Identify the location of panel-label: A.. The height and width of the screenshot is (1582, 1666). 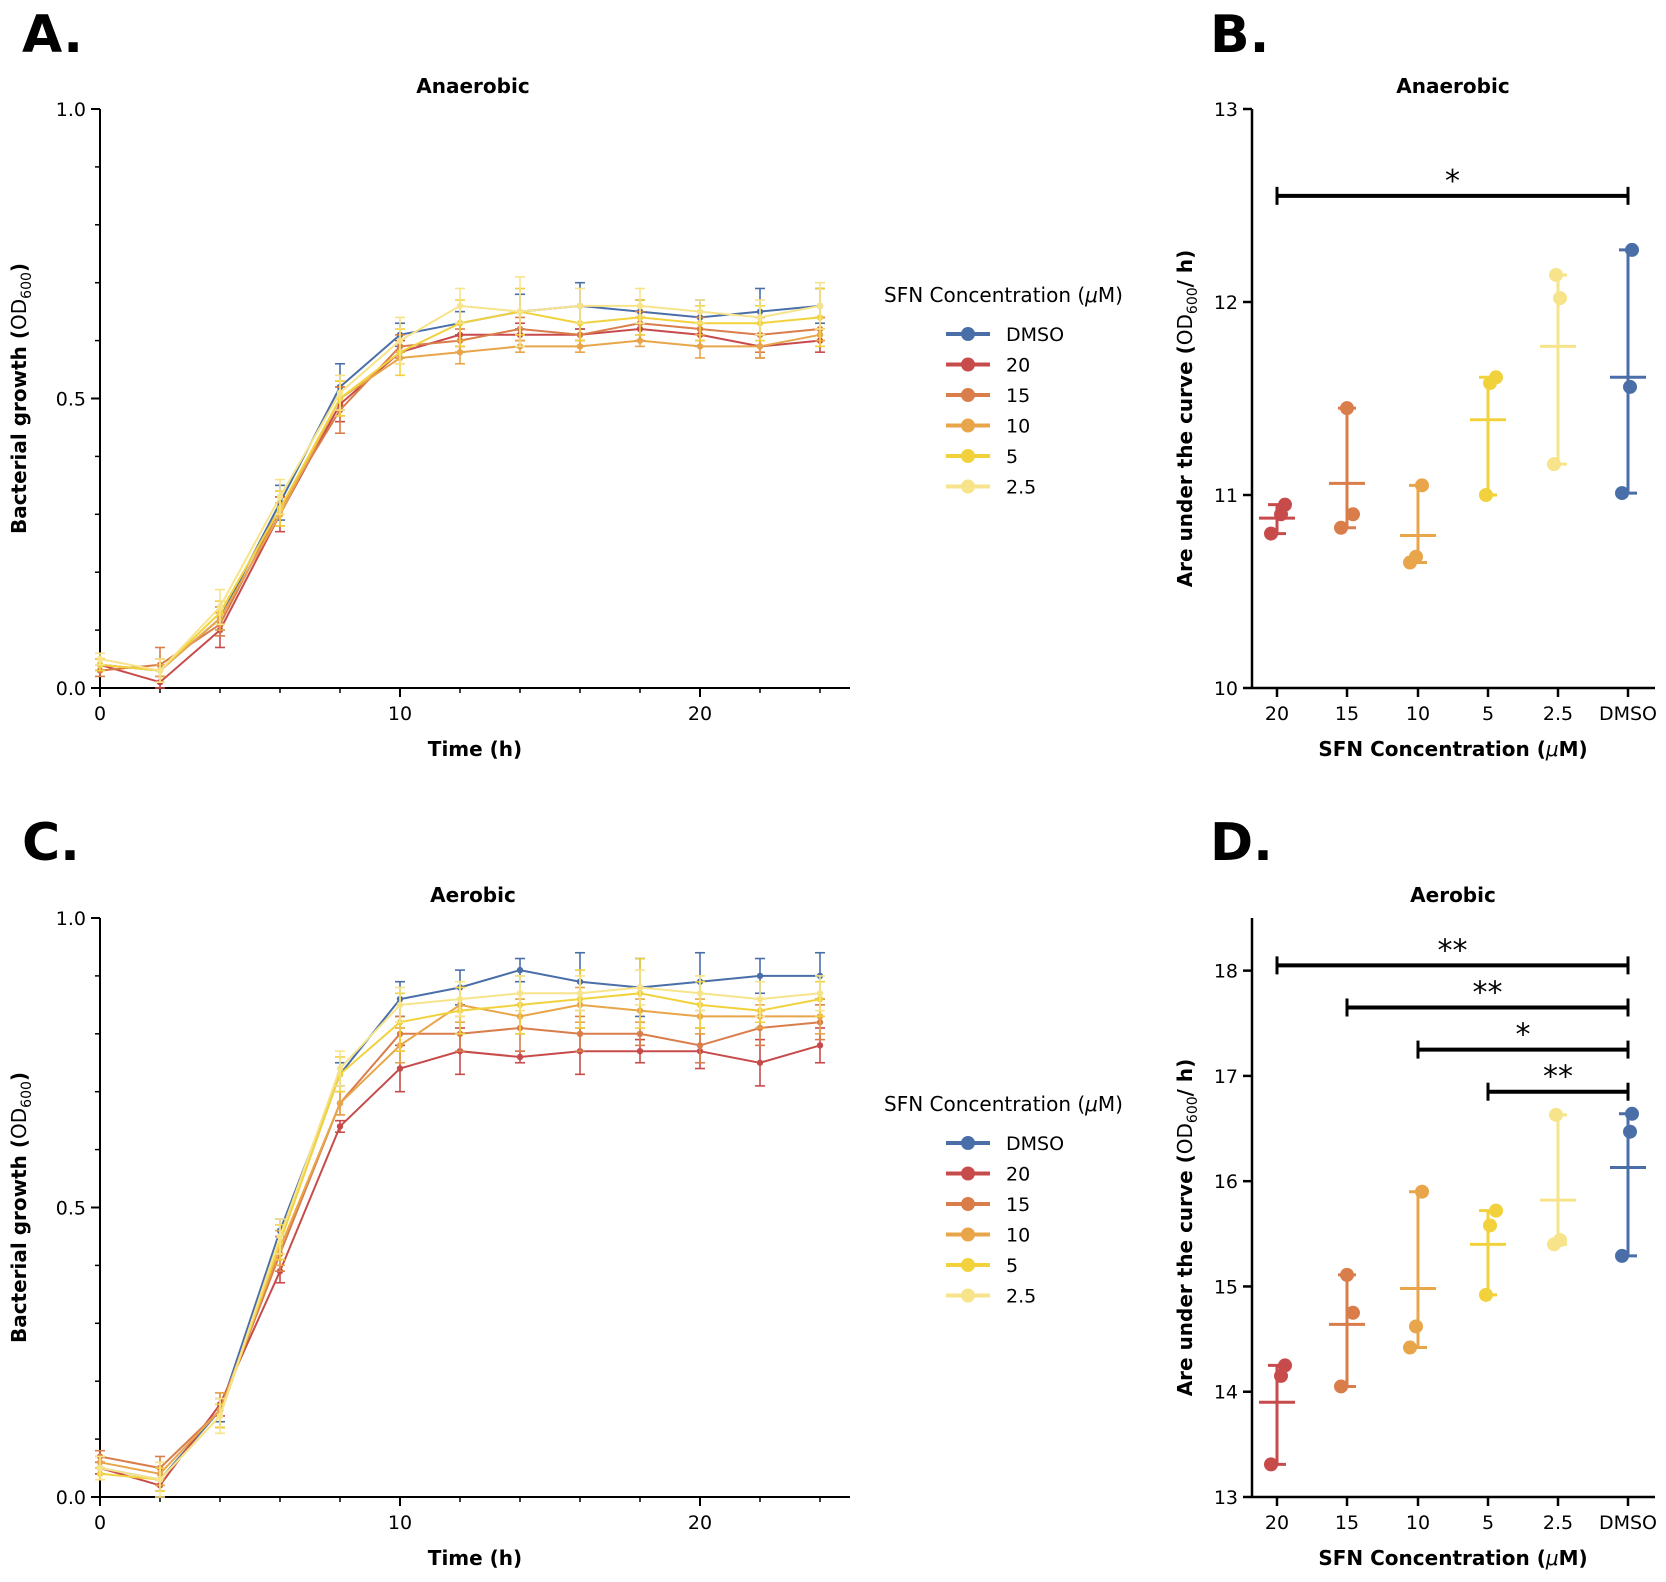
(52, 35).